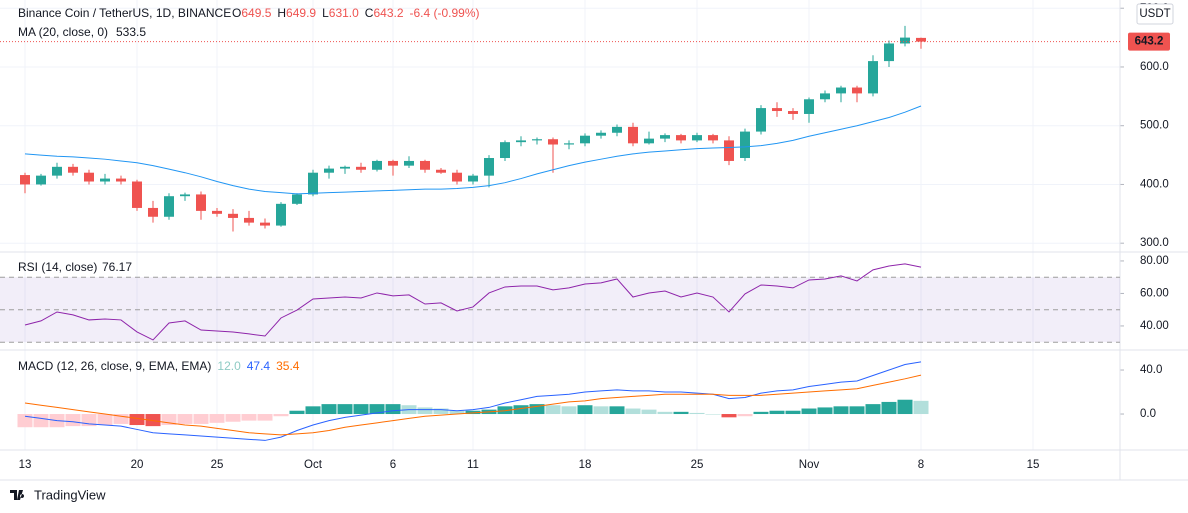 Image resolution: width=1188 pixels, height=513 pixels. I want to click on ohlc: O649.5 H649.9 L631.0 C643.2 -6.4 (-0.99%), so click(356, 13).